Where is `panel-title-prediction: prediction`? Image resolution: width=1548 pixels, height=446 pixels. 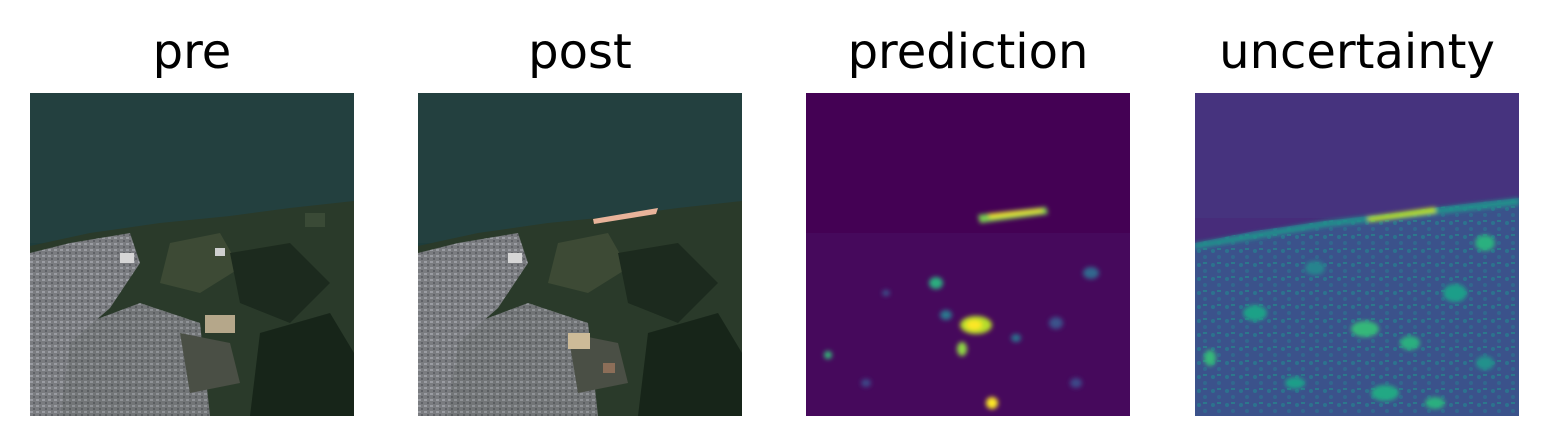
panel-title-prediction: prediction is located at coordinates (968, 52).